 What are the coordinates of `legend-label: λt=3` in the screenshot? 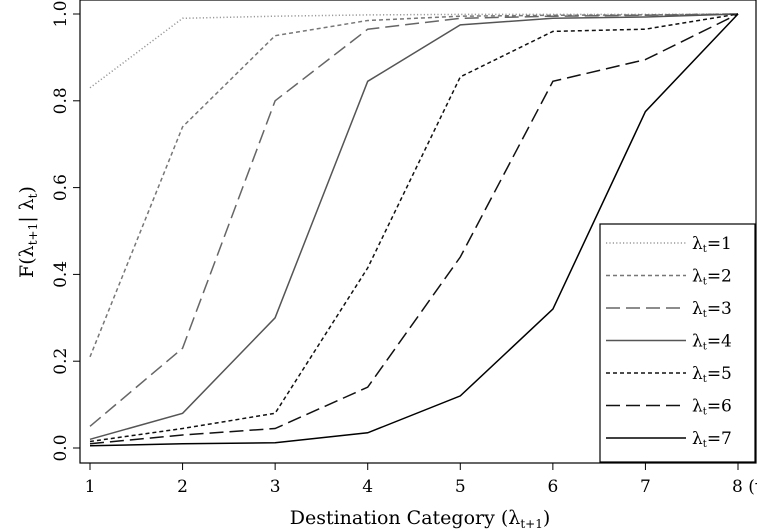 It's located at (712, 309).